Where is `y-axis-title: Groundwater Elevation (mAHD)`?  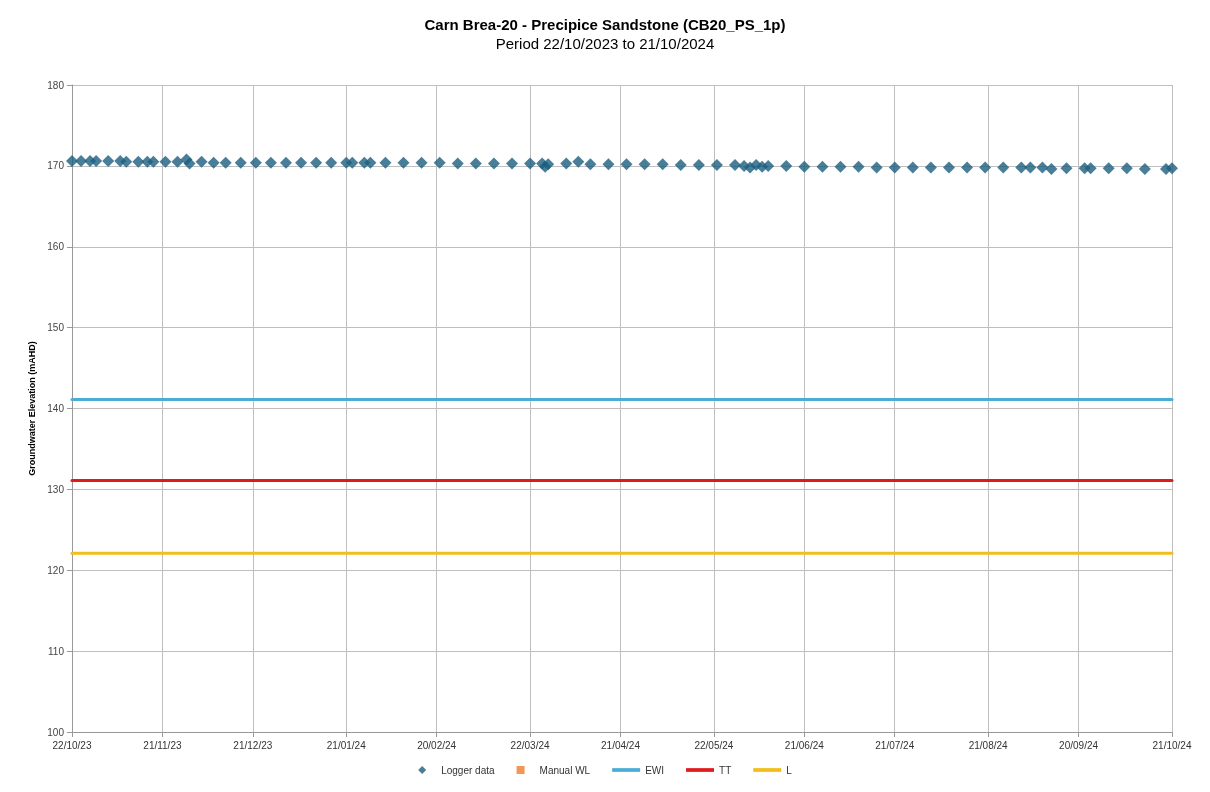
y-axis-title: Groundwater Elevation (mAHD) is located at coordinates (31, 408).